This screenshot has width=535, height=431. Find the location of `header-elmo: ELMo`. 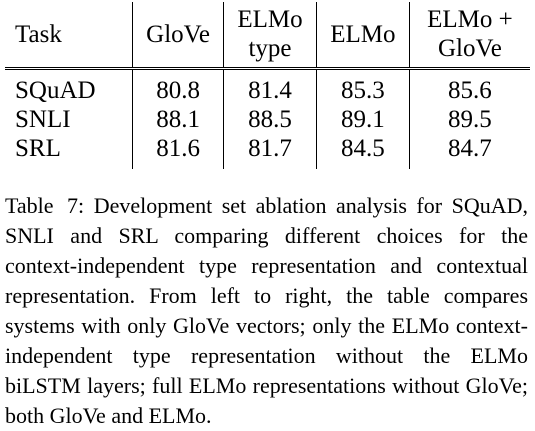

header-elmo: ELMo is located at coordinates (363, 36).